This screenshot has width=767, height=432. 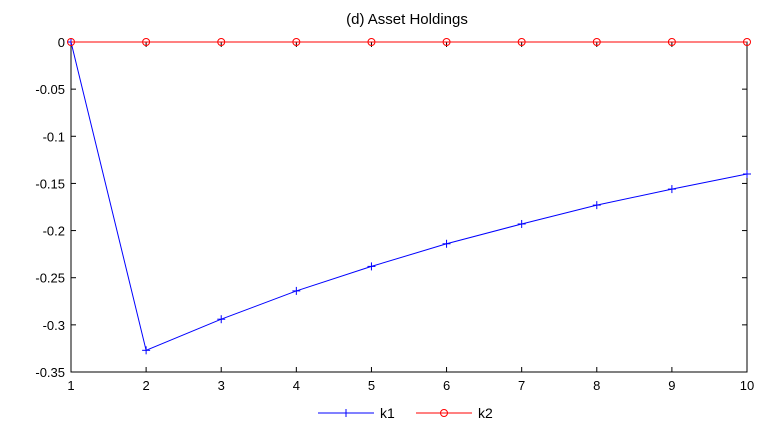 What do you see at coordinates (521, 385) in the screenshot?
I see `x-tick-label: 7` at bounding box center [521, 385].